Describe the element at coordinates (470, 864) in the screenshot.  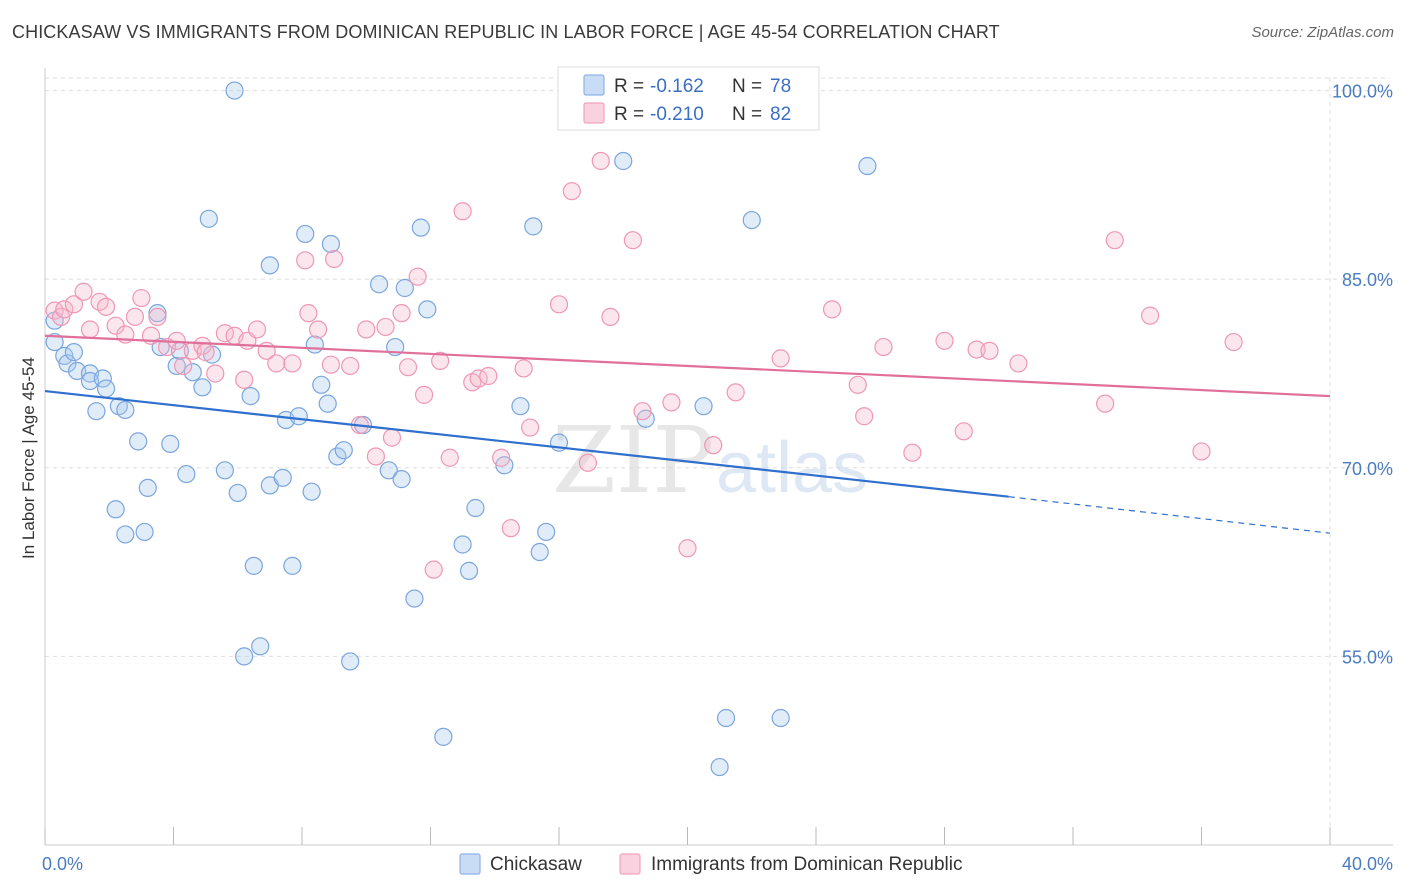
I see `bottom-legend-swatch-chickasaw` at that location.